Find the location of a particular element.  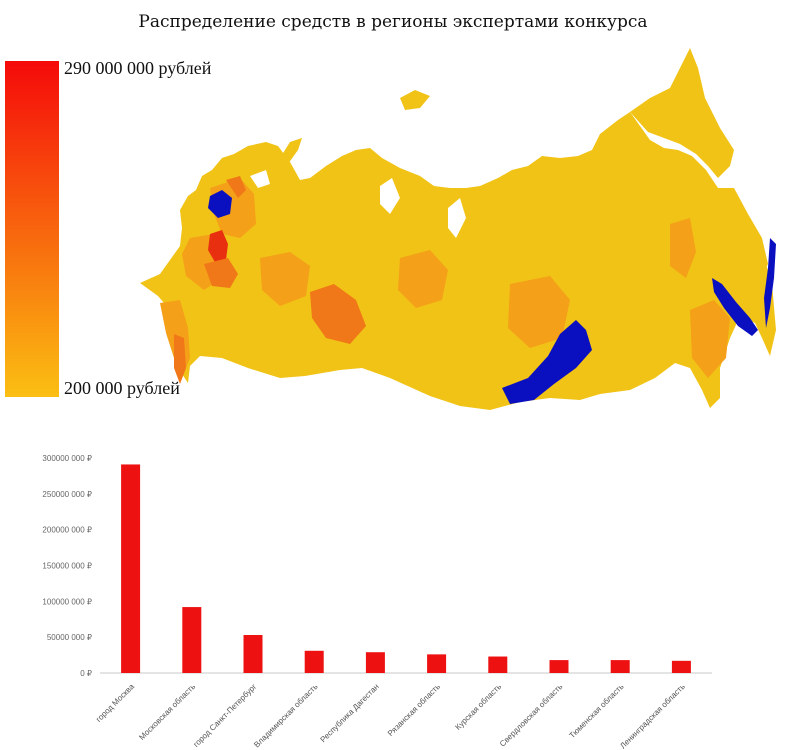

x-tick-label: Республика Дагестан is located at coordinates (350, 713).